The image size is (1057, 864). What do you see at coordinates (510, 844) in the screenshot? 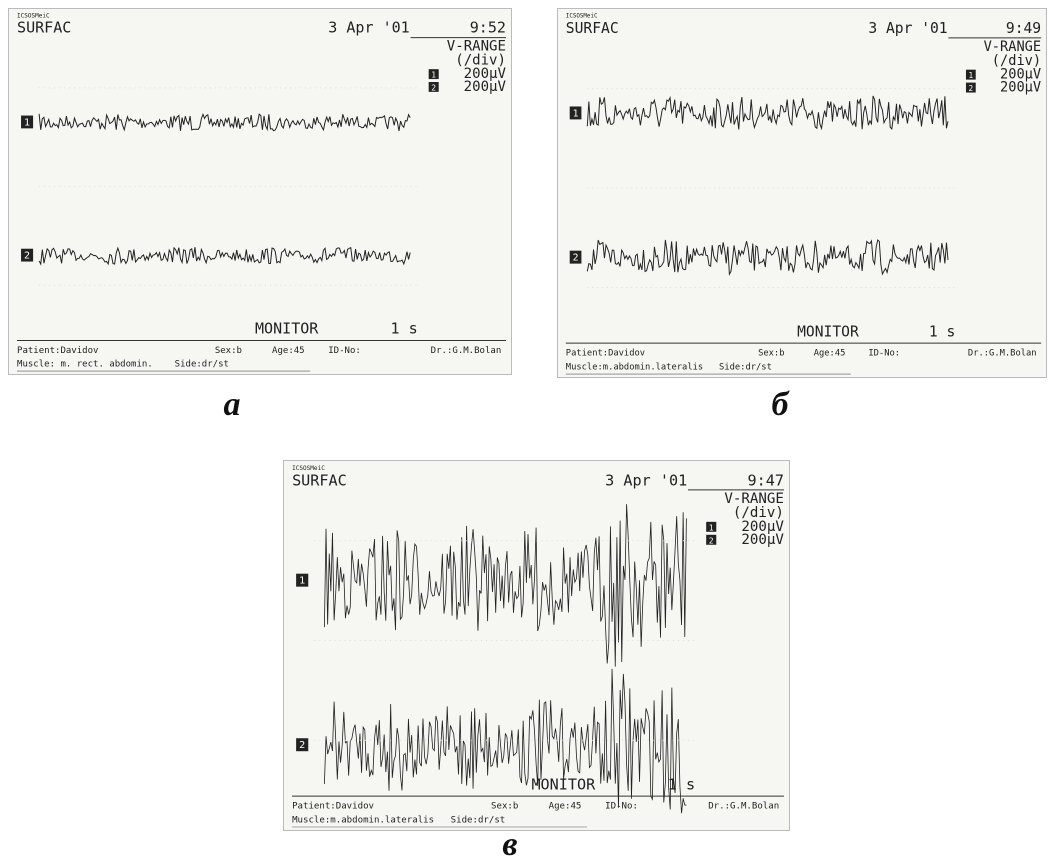
I see `caption: в` at bounding box center [510, 844].